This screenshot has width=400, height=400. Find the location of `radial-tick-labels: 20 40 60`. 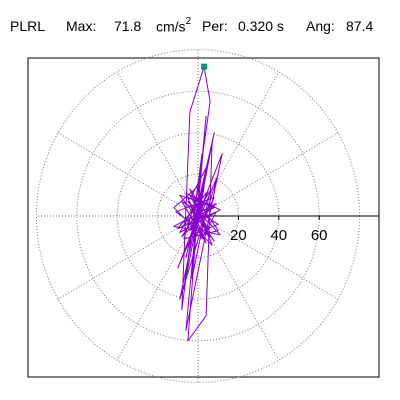

radial-tick-labels: 20 40 60 is located at coordinates (279, 230).